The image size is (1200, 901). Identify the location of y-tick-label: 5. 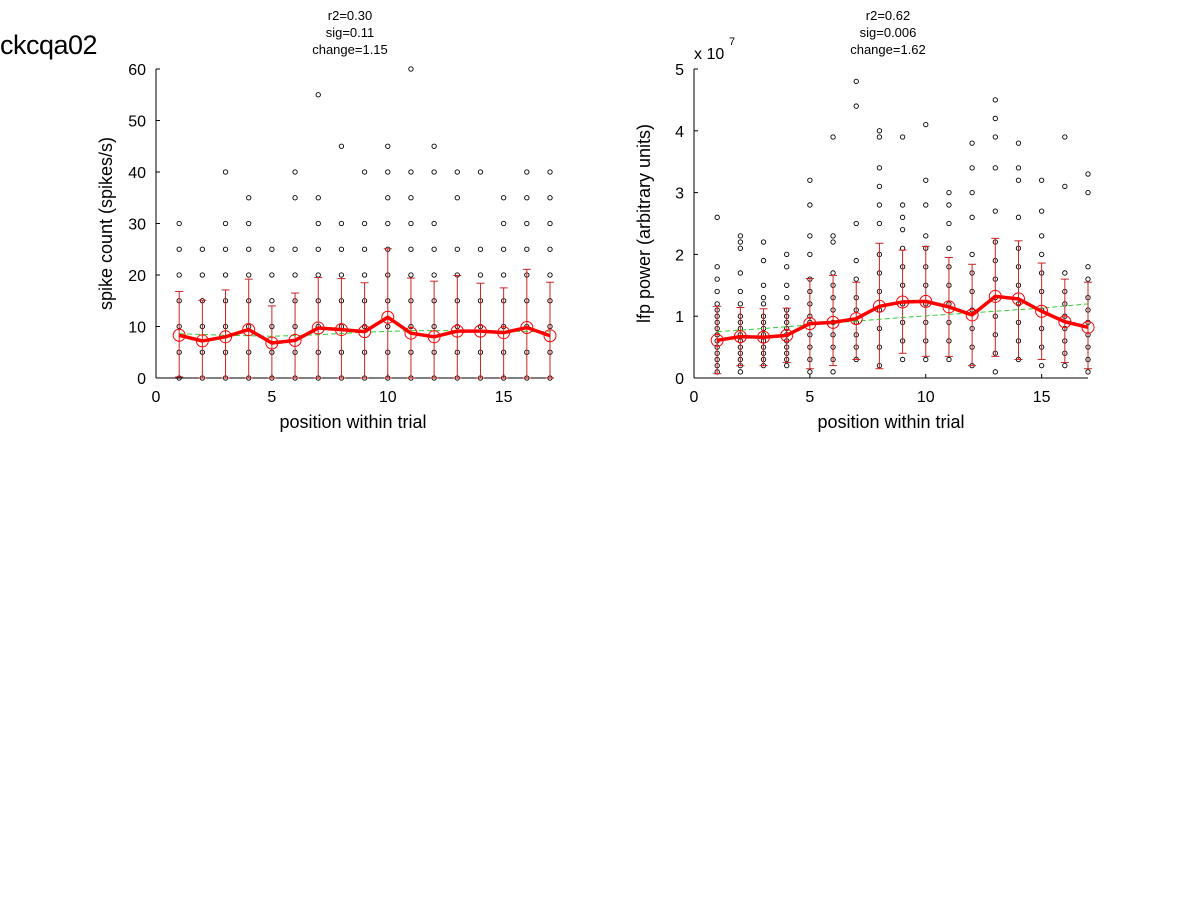
(679, 70).